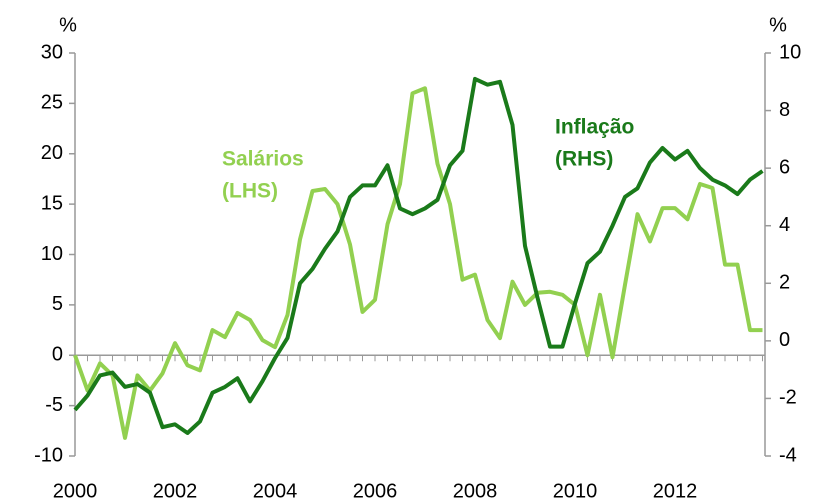 The height and width of the screenshot is (504, 824). I want to click on y-tick-label: 10, so click(52, 254).